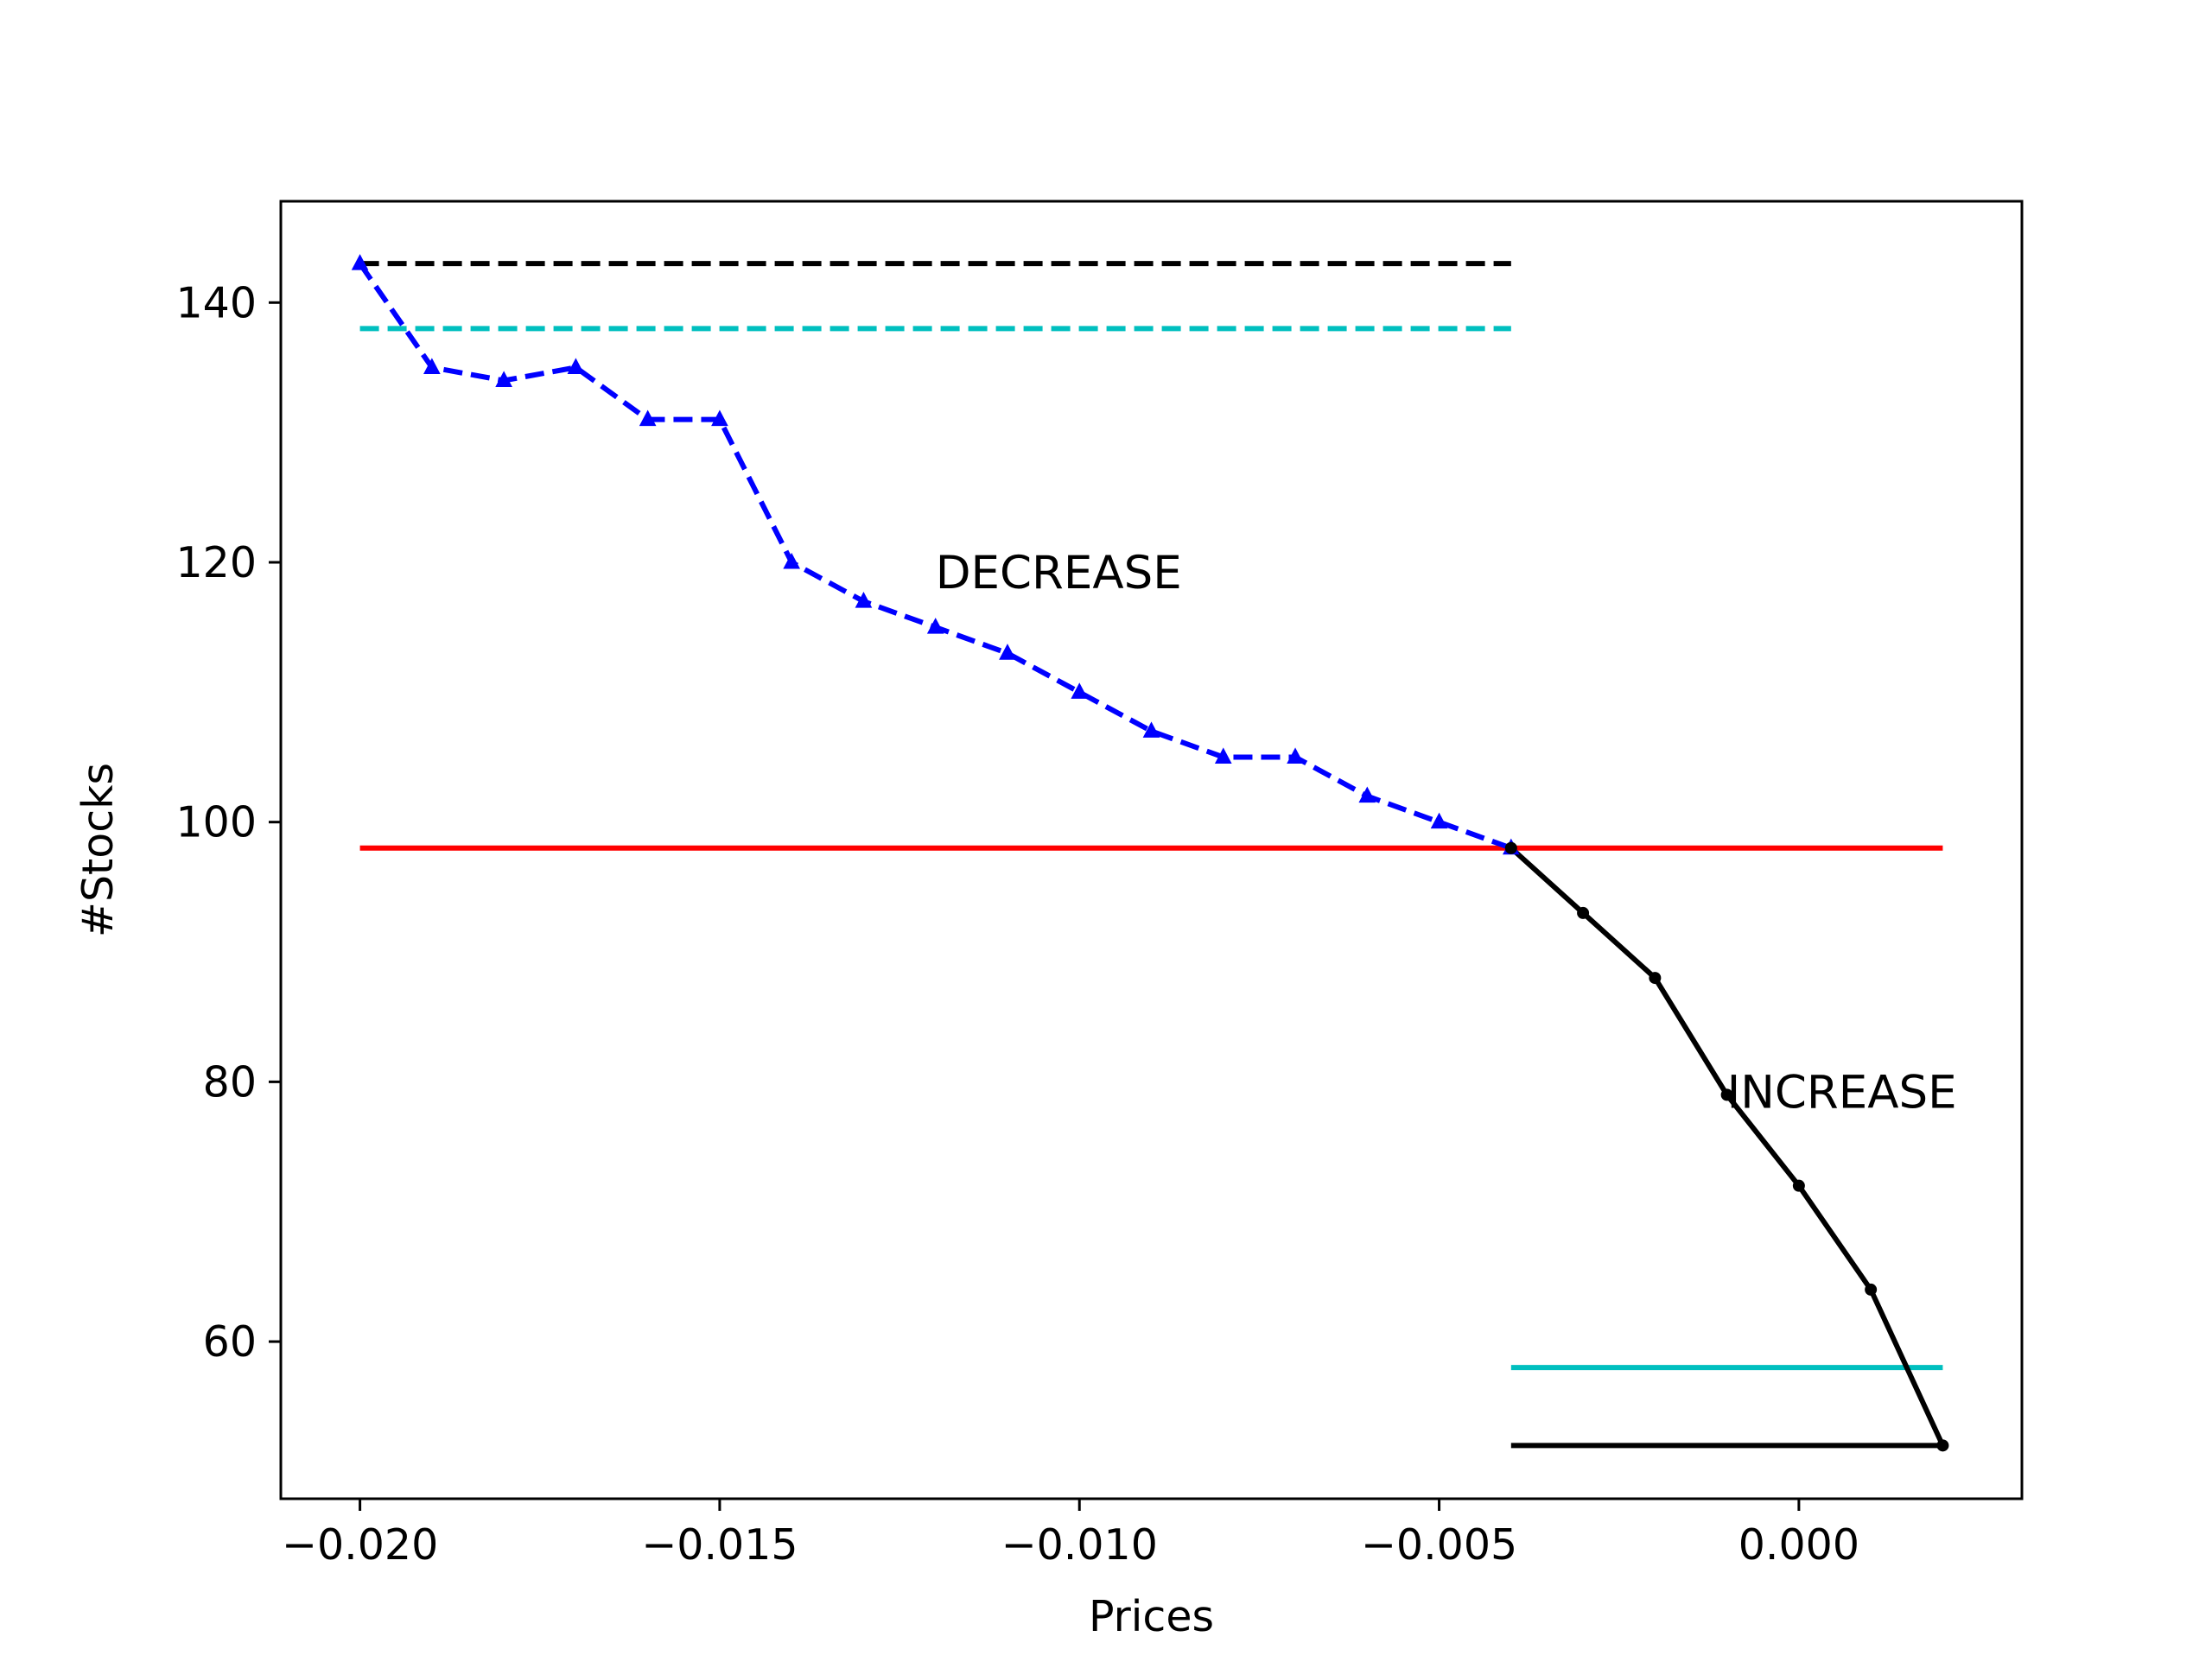 The width and height of the screenshot is (2212, 1662). Describe the element at coordinates (1151, 1616) in the screenshot. I see `x-axis-label: Prices` at that location.